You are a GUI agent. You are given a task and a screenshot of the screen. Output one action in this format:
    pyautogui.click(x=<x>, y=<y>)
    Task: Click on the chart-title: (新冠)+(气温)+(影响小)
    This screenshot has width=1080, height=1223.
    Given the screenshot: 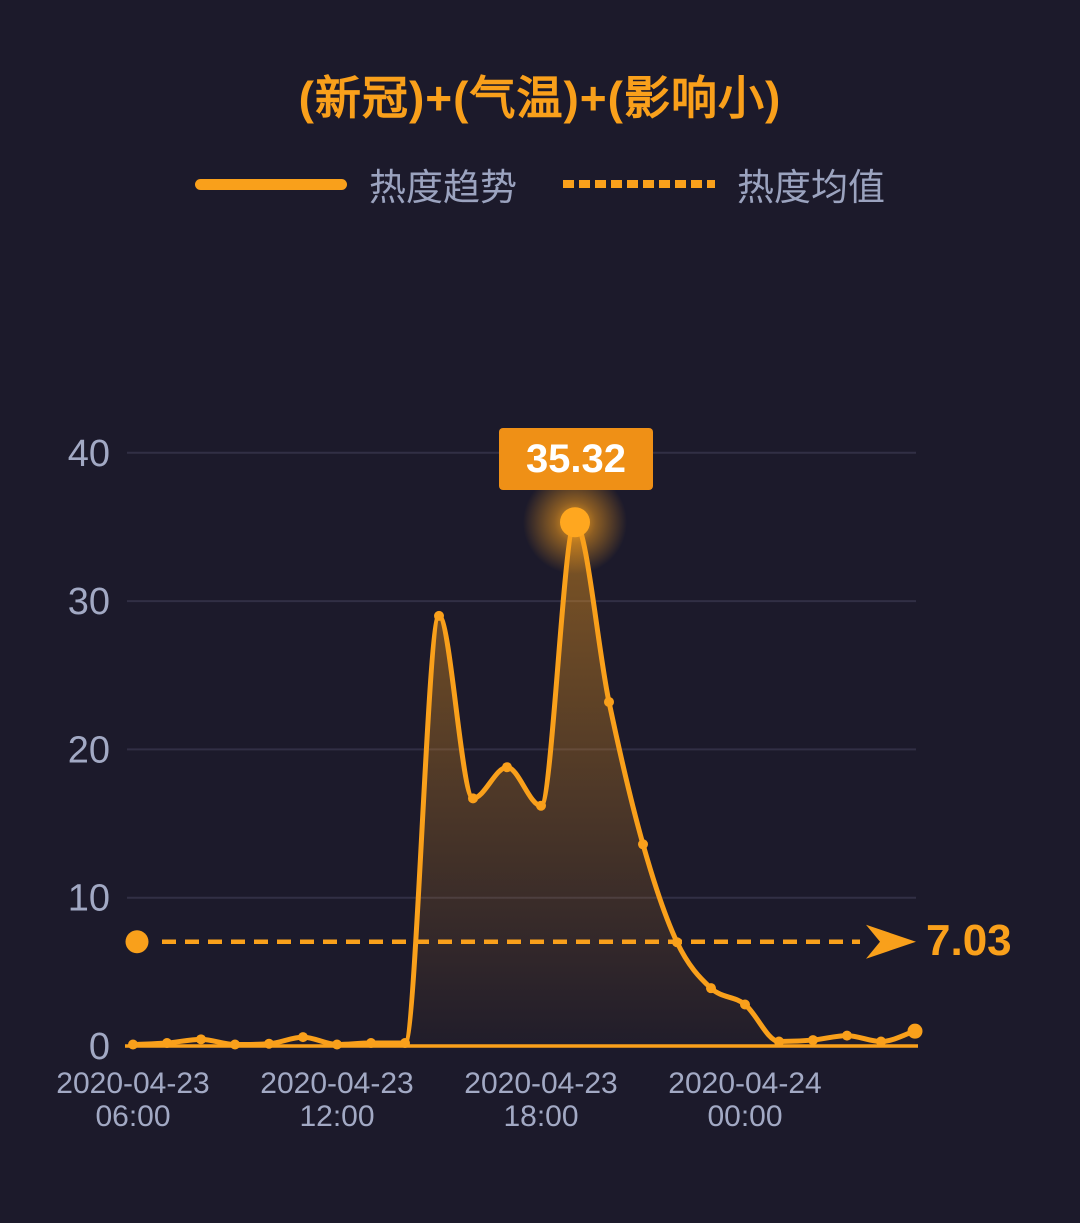 What is the action you would take?
    pyautogui.click(x=540, y=98)
    